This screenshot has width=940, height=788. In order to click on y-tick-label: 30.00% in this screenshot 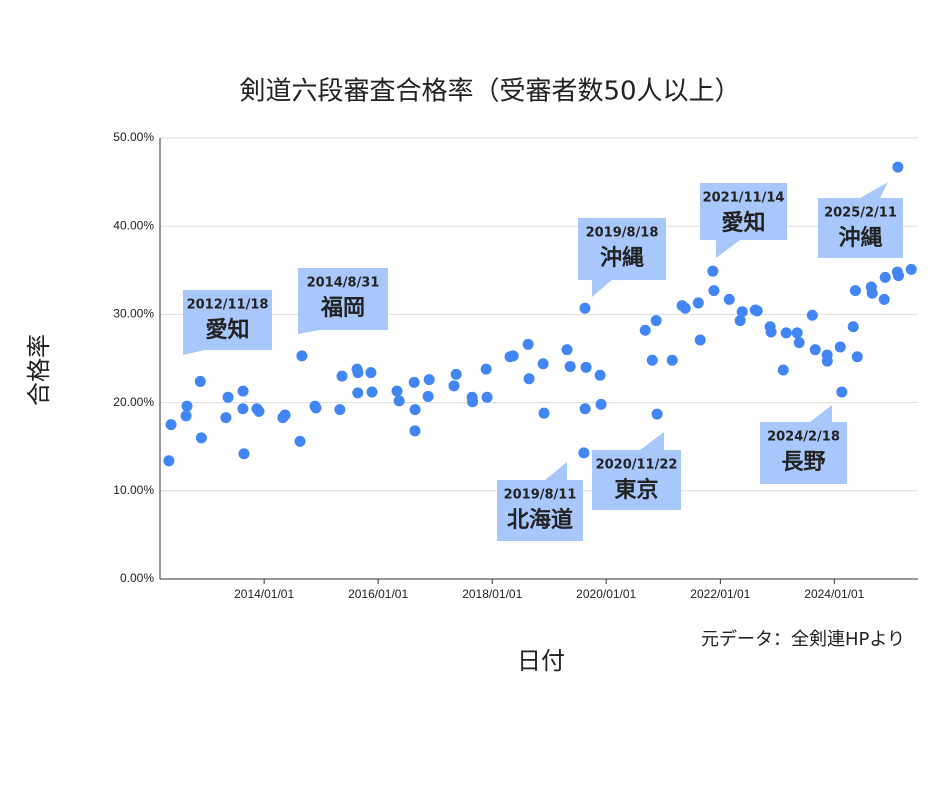, I will do `click(133, 314)`.